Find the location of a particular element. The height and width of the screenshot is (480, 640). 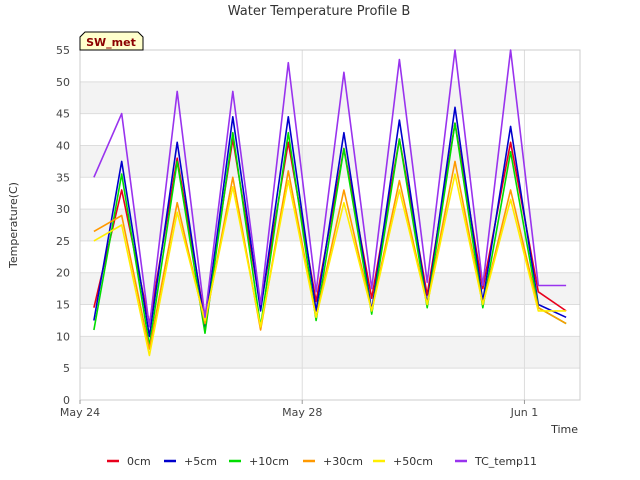

y-tick-label: 35 is located at coordinates (63, 177).